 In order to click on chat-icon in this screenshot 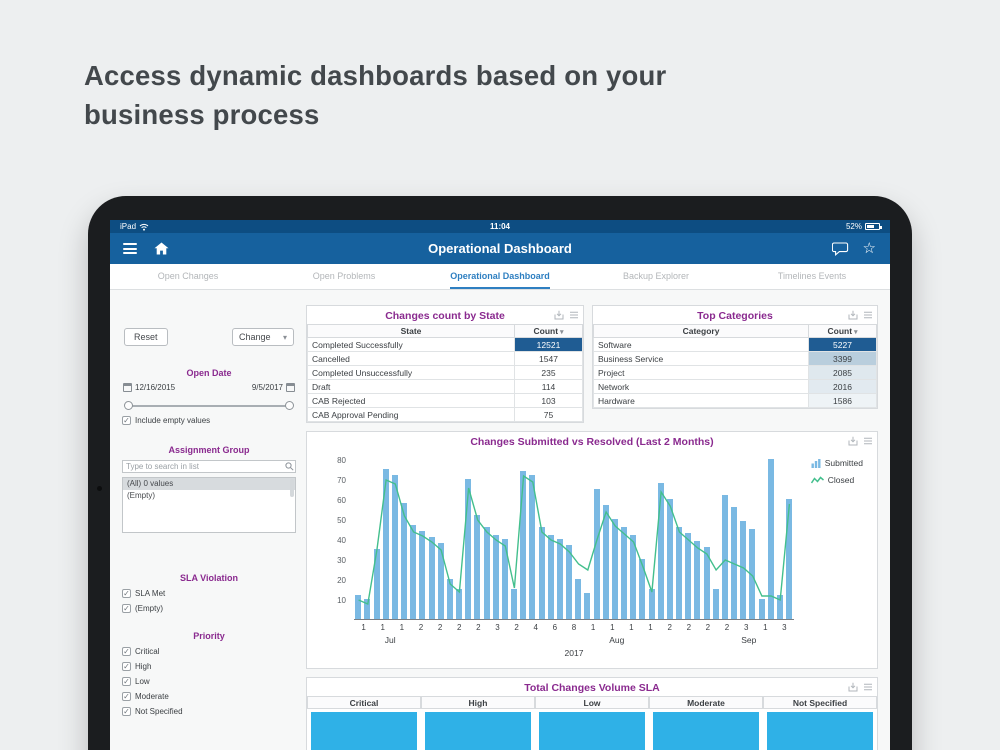, I will do `click(840, 248)`.